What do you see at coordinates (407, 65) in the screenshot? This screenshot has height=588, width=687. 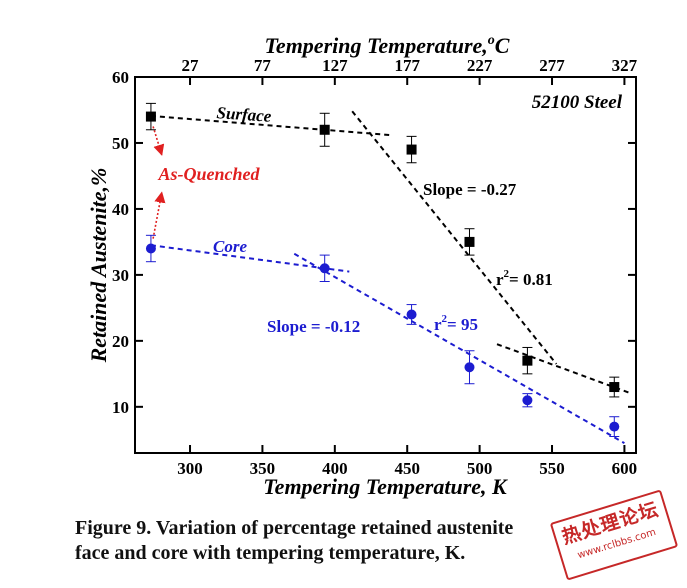 I see `x2-tick-label: 177` at bounding box center [407, 65].